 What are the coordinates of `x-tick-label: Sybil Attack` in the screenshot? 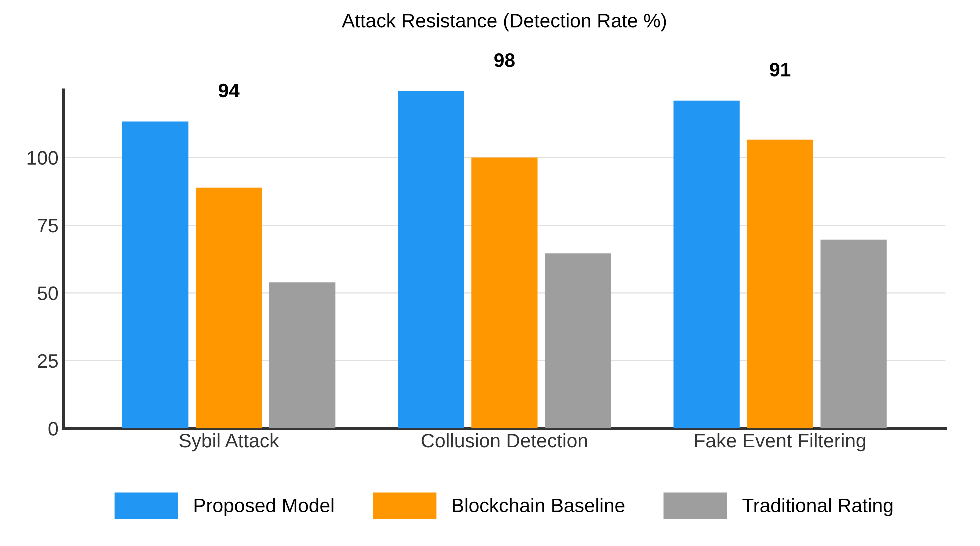 It's located at (230, 442).